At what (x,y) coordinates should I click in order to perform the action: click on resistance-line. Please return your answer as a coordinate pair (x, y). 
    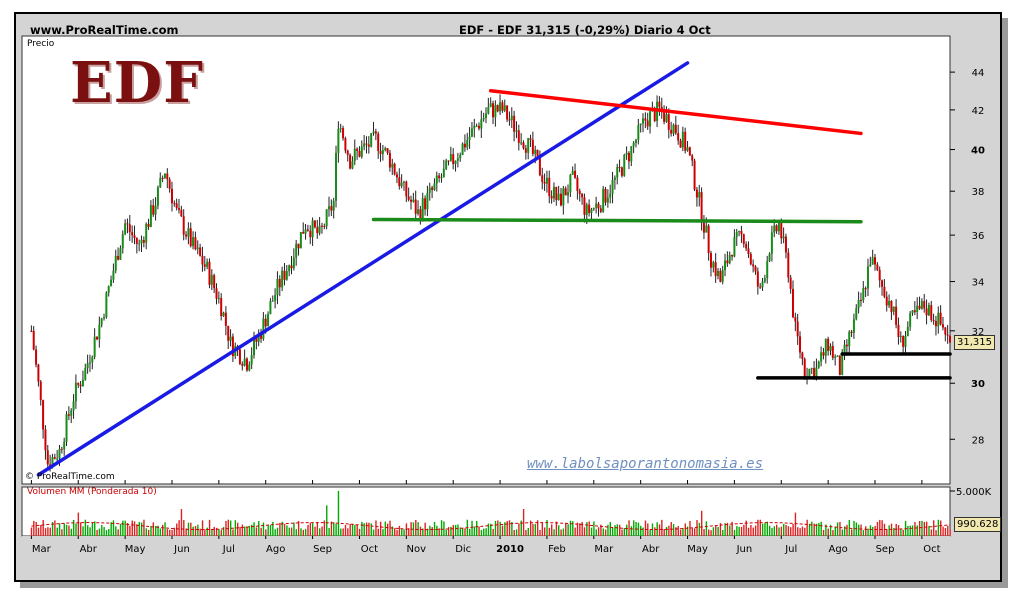
    Looking at the image, I should click on (675, 112).